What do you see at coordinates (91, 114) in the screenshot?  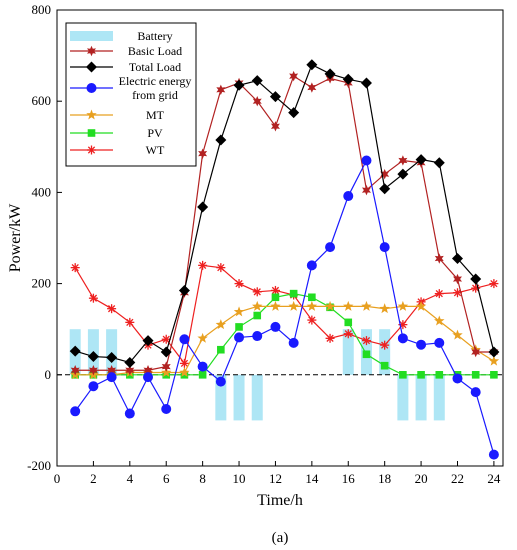 I see `legend-marker-mt-shape` at bounding box center [91, 114].